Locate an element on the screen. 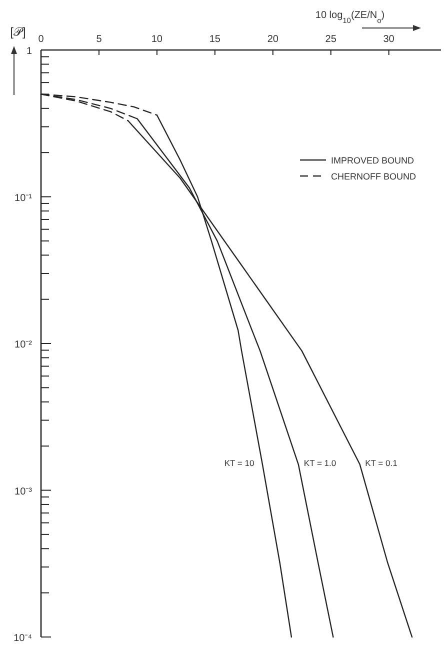 The height and width of the screenshot is (645, 444). x-tick-label: 0 is located at coordinates (41, 39).